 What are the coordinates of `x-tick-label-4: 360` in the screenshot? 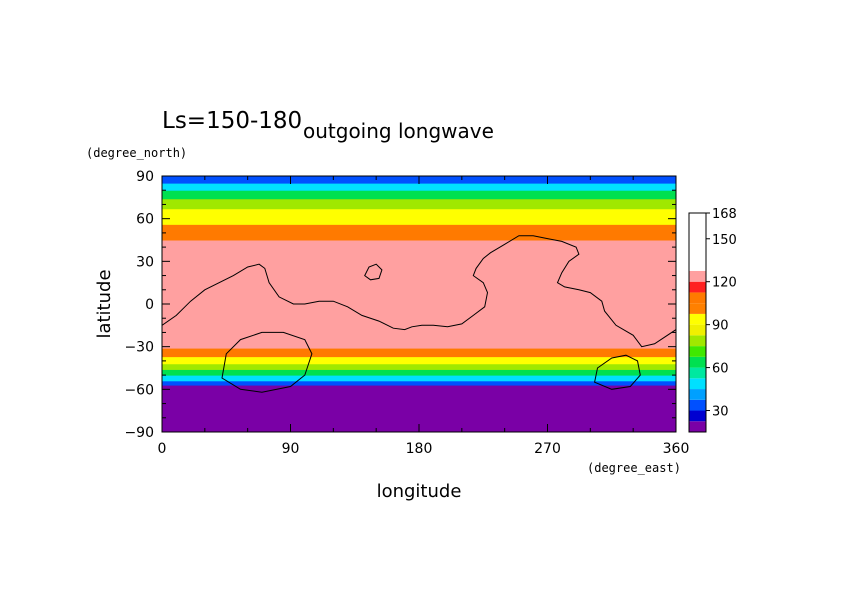 It's located at (676, 449).